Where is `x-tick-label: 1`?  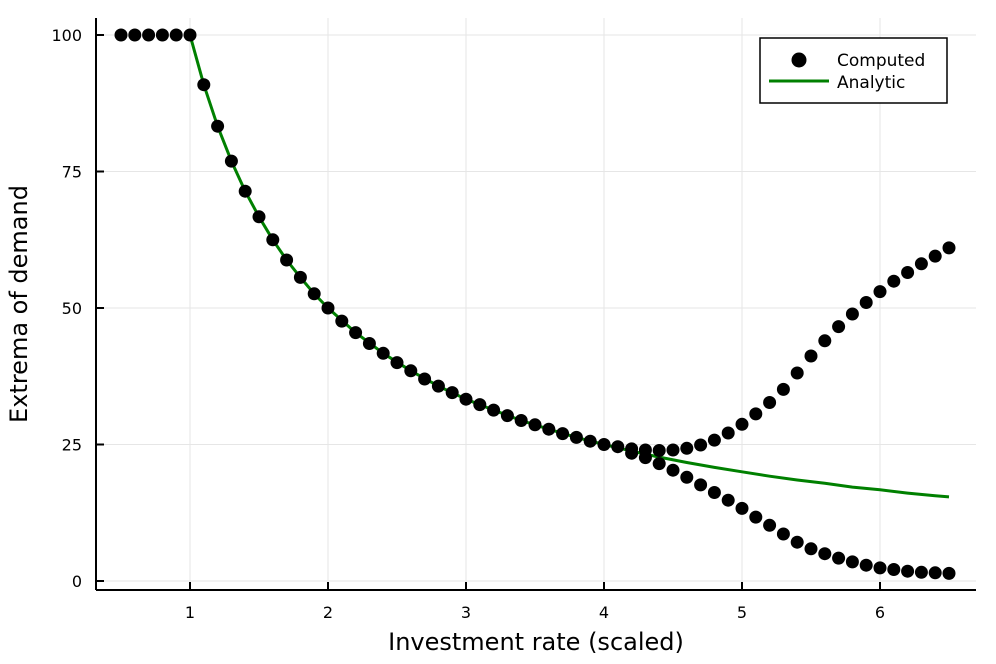
x-tick-label: 1 is located at coordinates (190, 612).